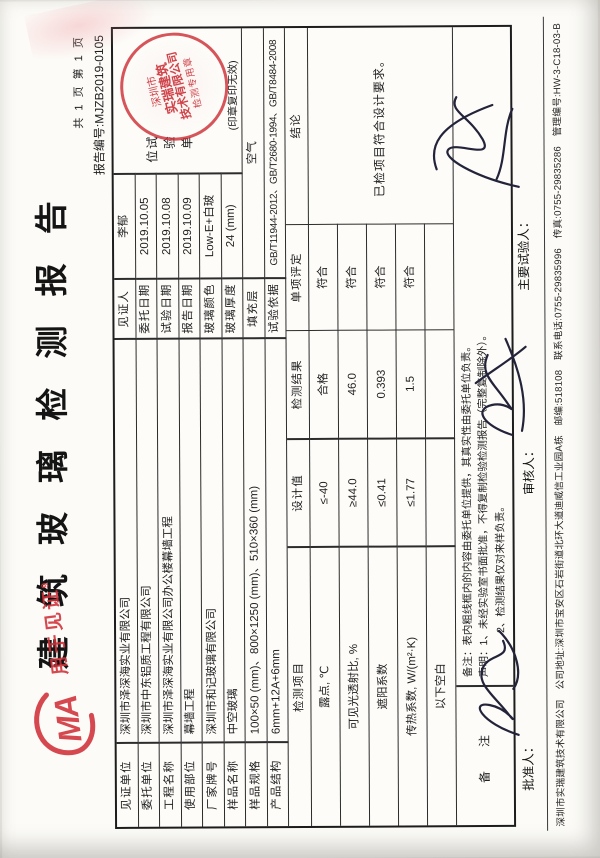 The width and height of the screenshot is (600, 858). What do you see at coordinates (529, 469) in the screenshot?
I see `reviewer-label: 审核人：` at bounding box center [529, 469].